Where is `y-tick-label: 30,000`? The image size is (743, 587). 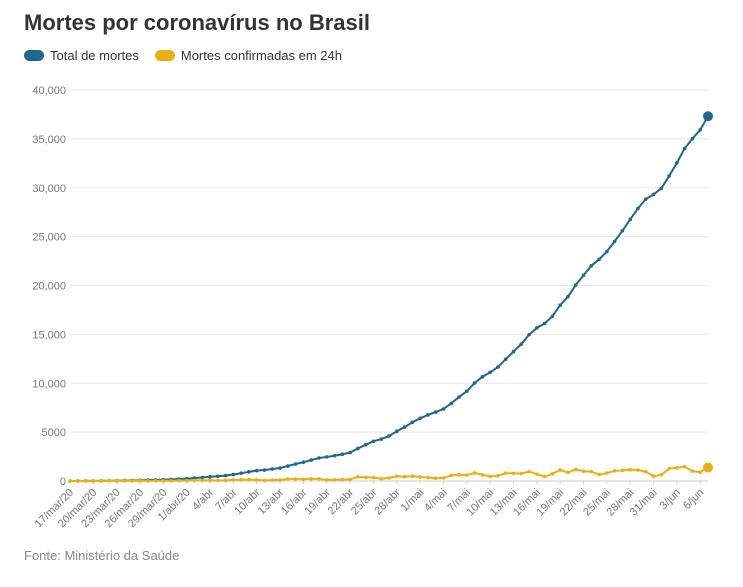
y-tick-label: 30,000 is located at coordinates (49, 189).